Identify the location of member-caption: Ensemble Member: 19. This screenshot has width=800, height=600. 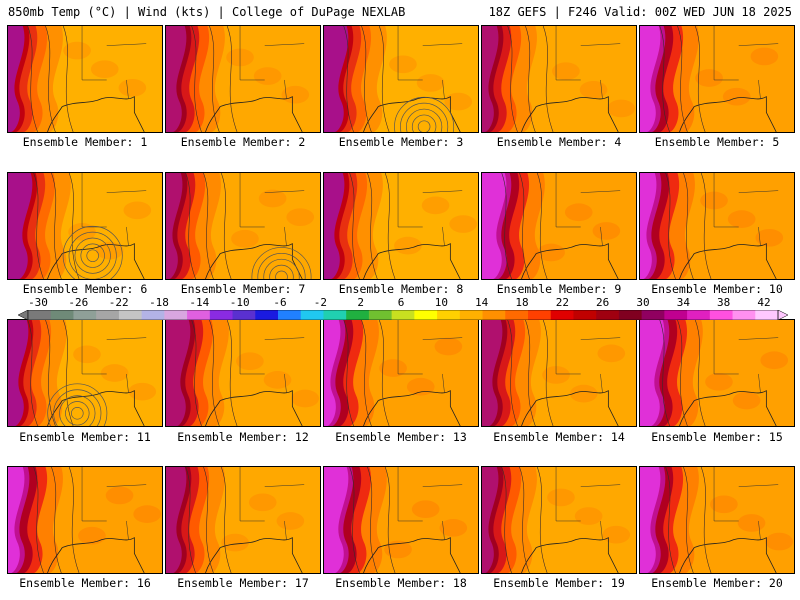
(559, 583).